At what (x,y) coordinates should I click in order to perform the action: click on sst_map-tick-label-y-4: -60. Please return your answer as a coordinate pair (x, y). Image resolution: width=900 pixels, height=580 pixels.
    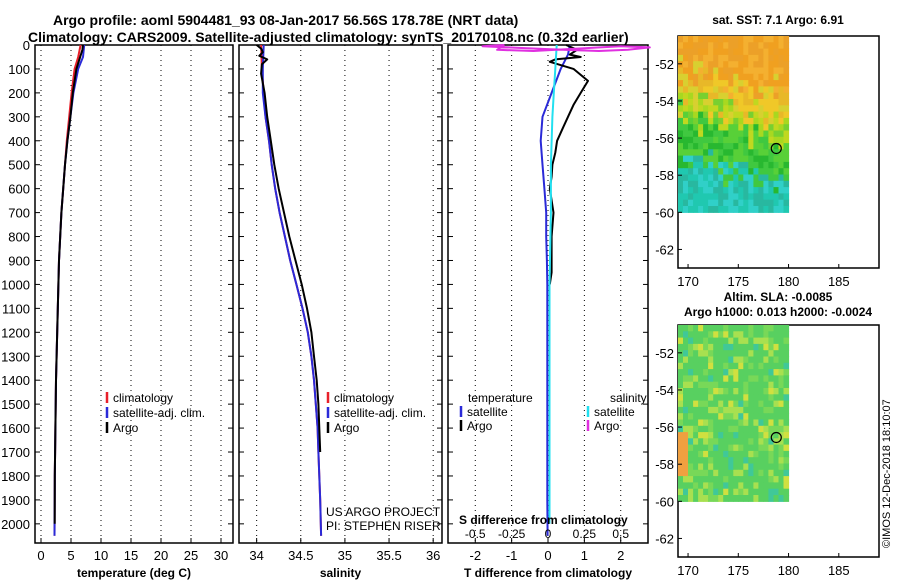
    Looking at the image, I should click on (664, 212).